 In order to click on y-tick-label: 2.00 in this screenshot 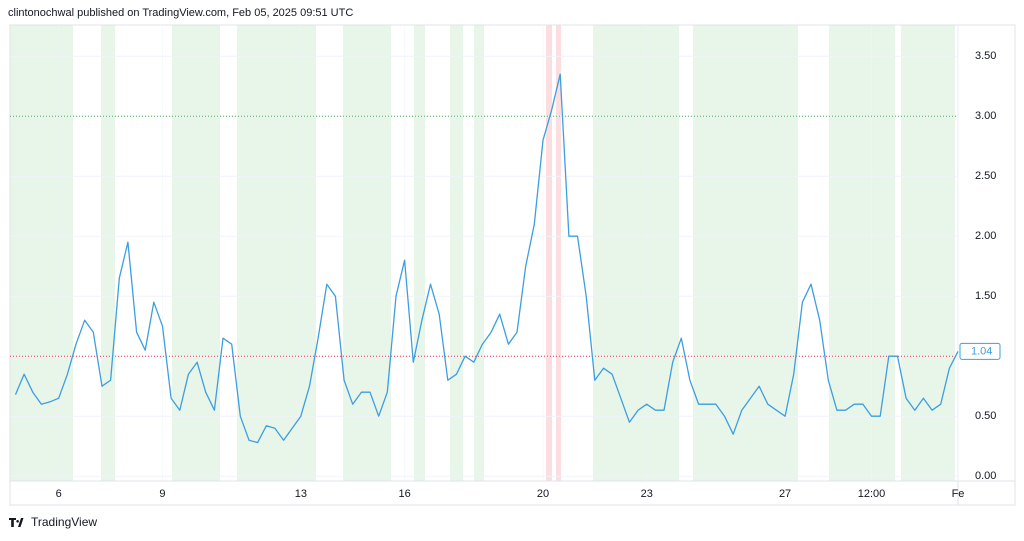, I will do `click(985, 236)`.